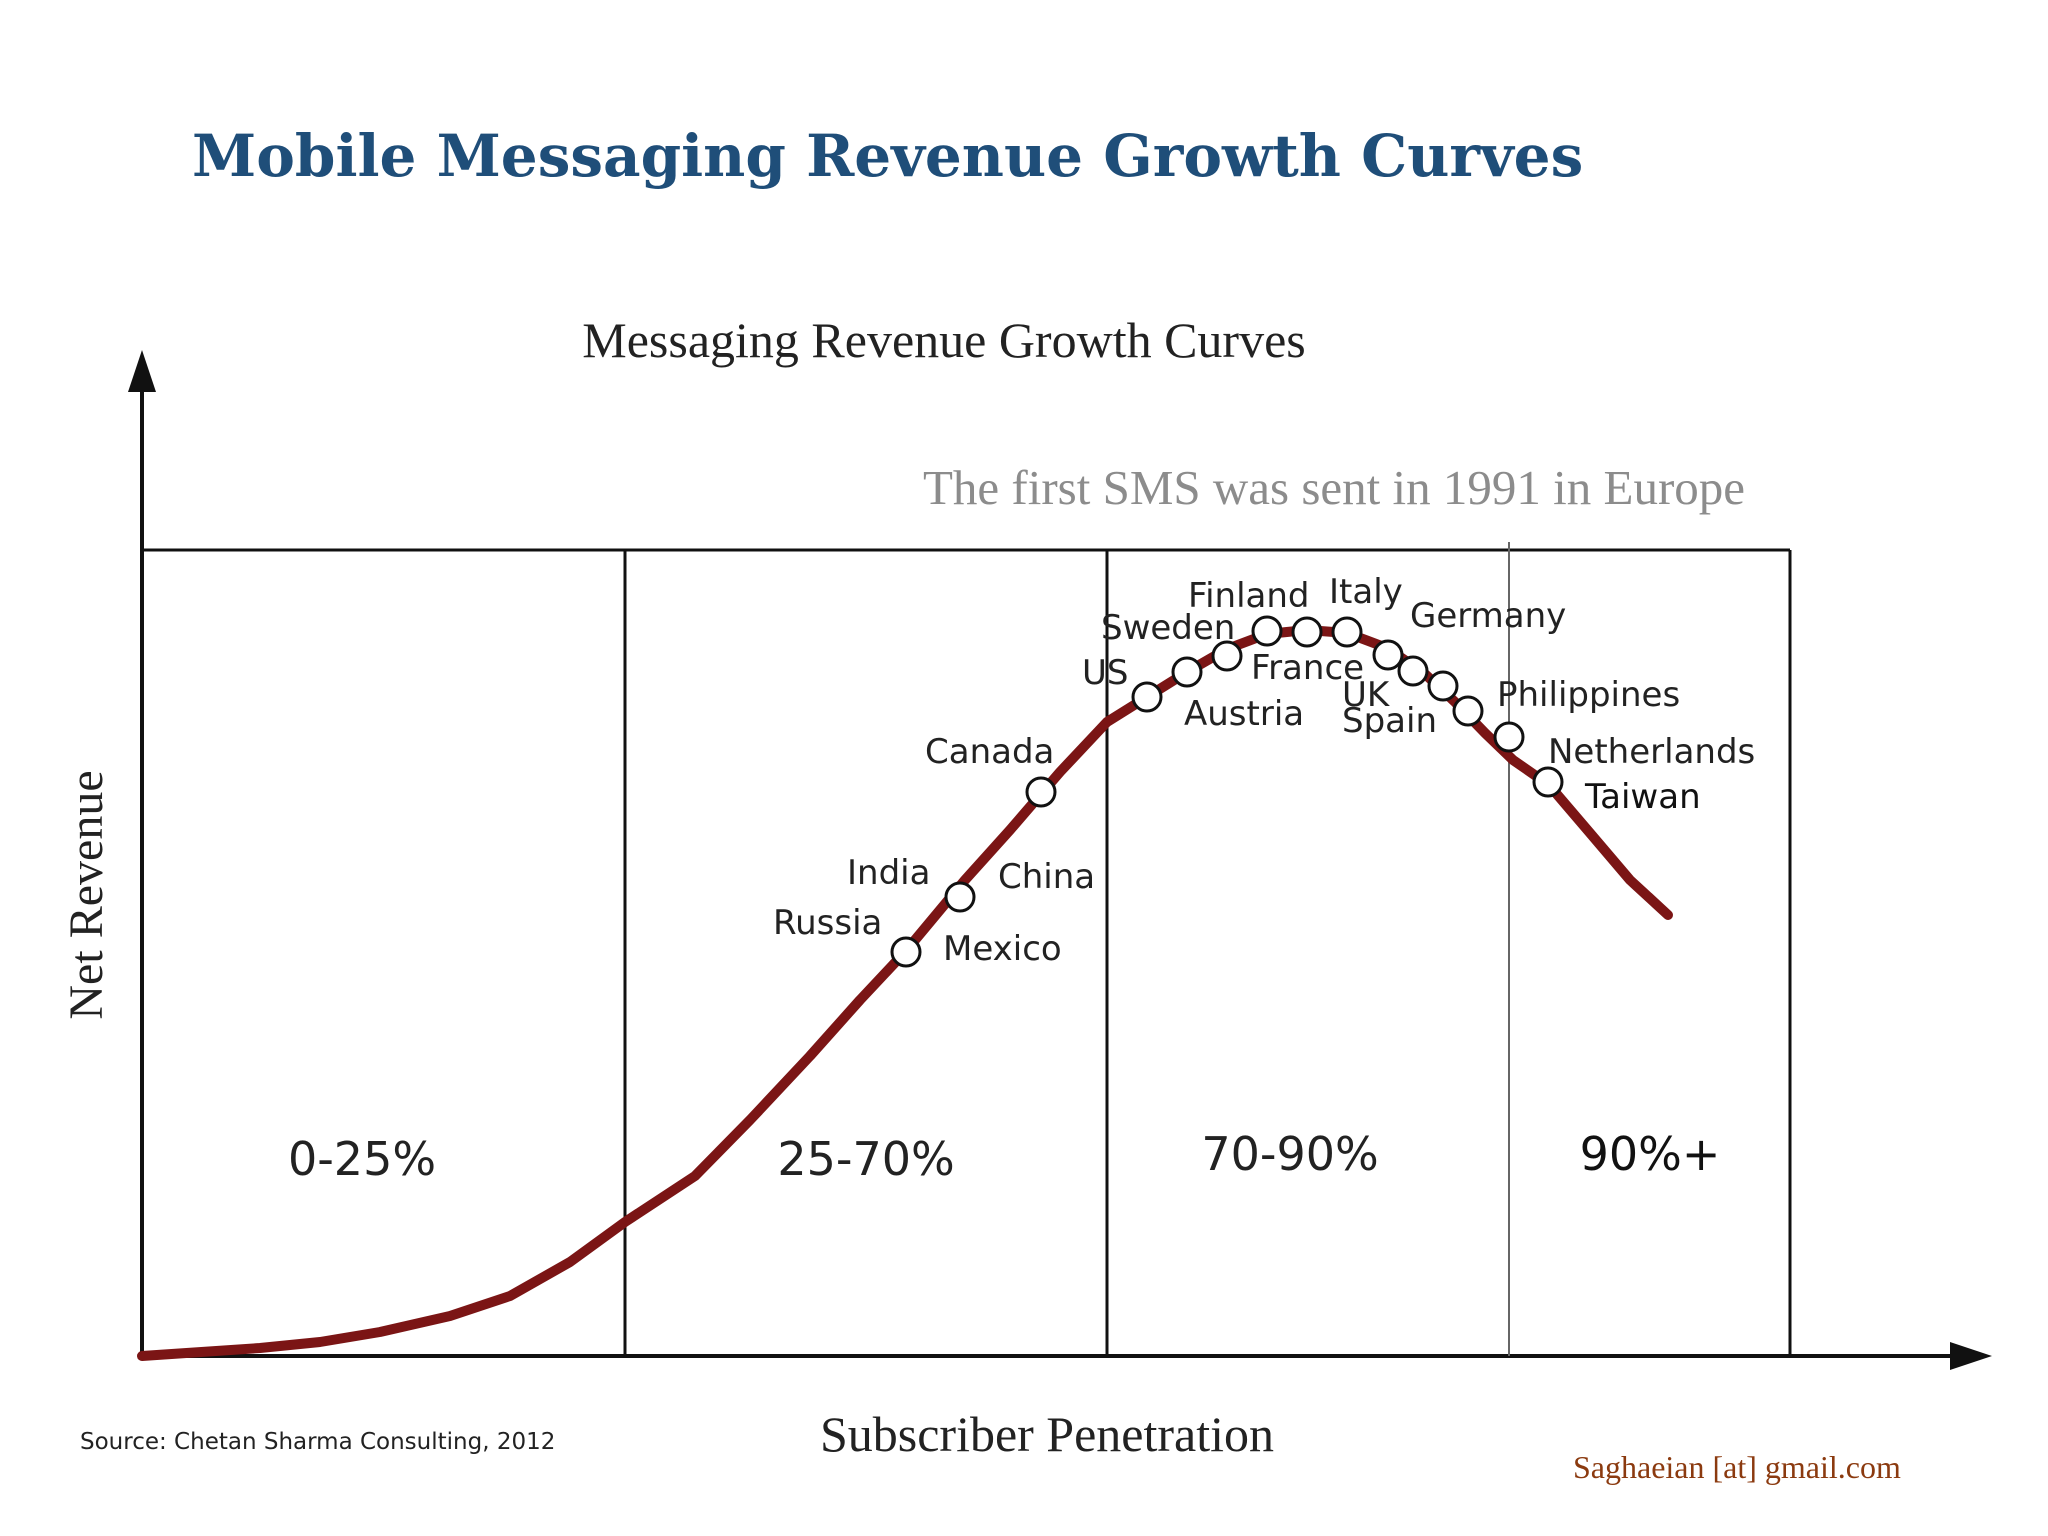 This screenshot has height=1536, width=2048. I want to click on marker-sweden, so click(1187, 672).